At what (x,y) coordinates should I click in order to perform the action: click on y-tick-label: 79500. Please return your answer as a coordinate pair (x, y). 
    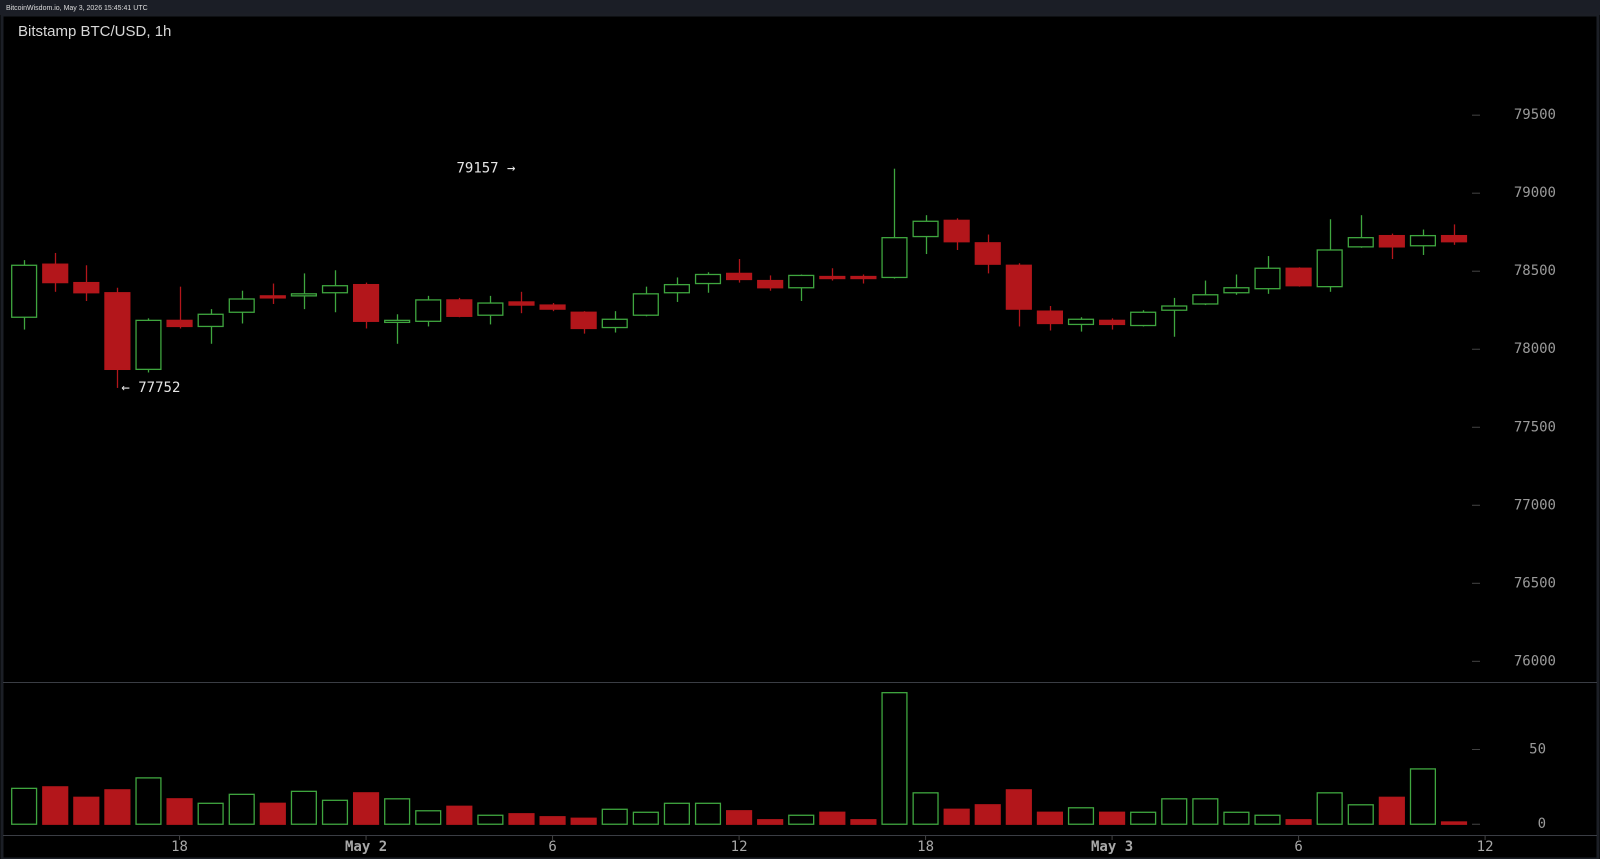
    Looking at the image, I should click on (1535, 115).